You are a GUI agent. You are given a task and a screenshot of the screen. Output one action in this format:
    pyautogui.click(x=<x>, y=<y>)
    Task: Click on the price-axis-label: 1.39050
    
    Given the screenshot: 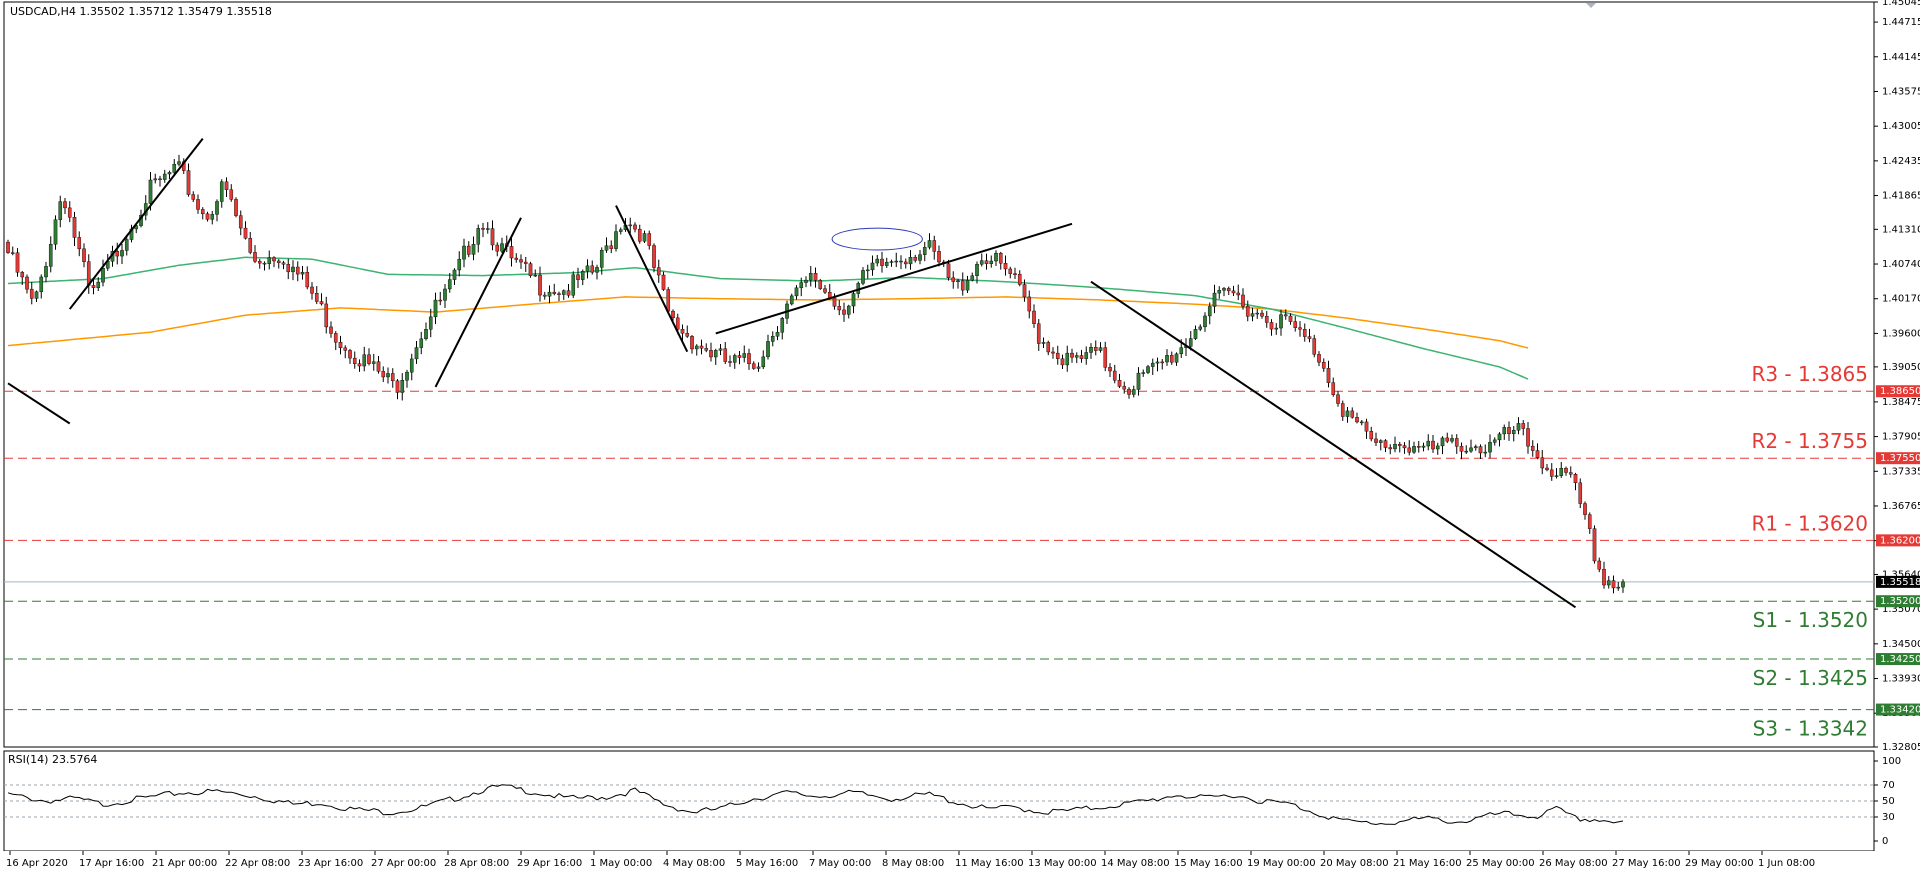 What is the action you would take?
    pyautogui.click(x=1901, y=367)
    